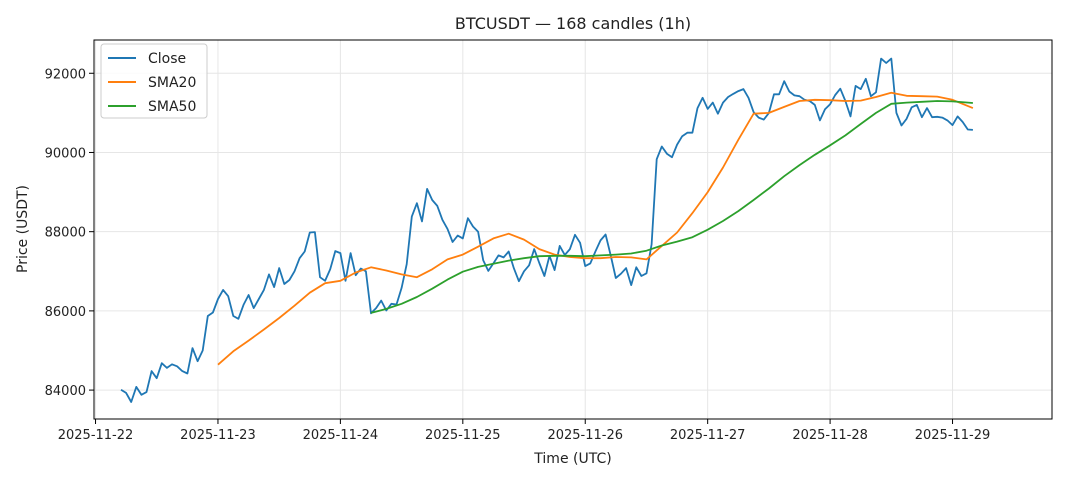 This screenshot has width=1068, height=481. Describe the element at coordinates (341, 435) in the screenshot. I see `x-tick-label: 2025-11-24` at that location.